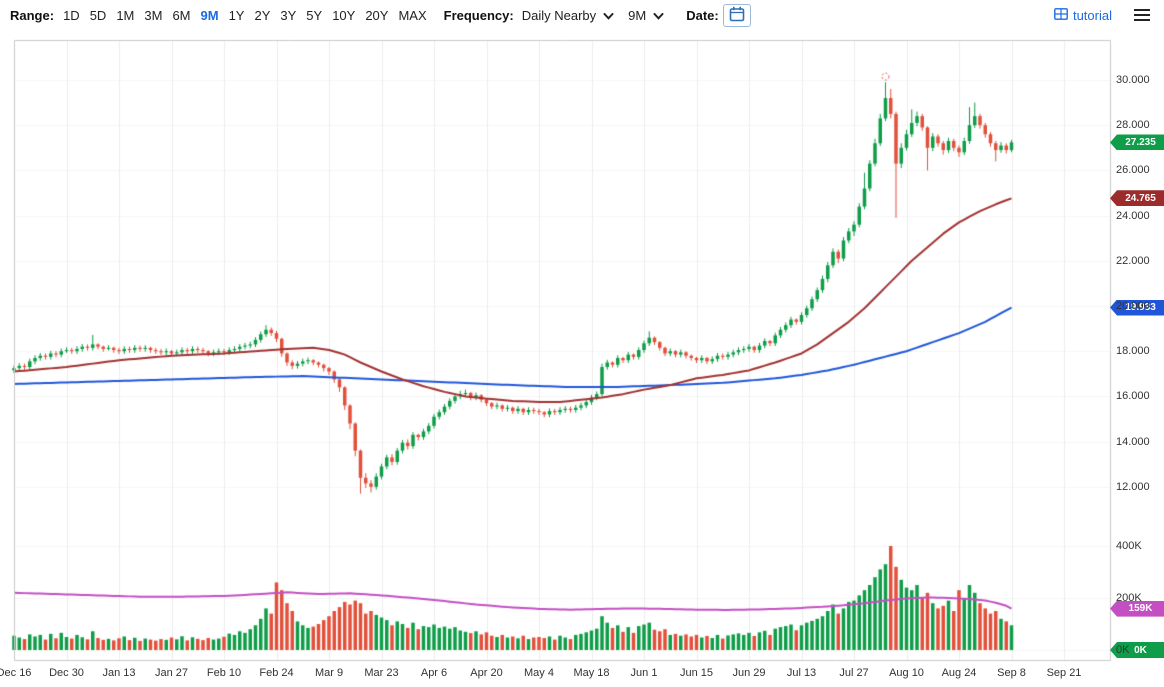 This screenshot has width=1164, height=687. What do you see at coordinates (98, 15) in the screenshot?
I see `range-button-5d: 5D` at bounding box center [98, 15].